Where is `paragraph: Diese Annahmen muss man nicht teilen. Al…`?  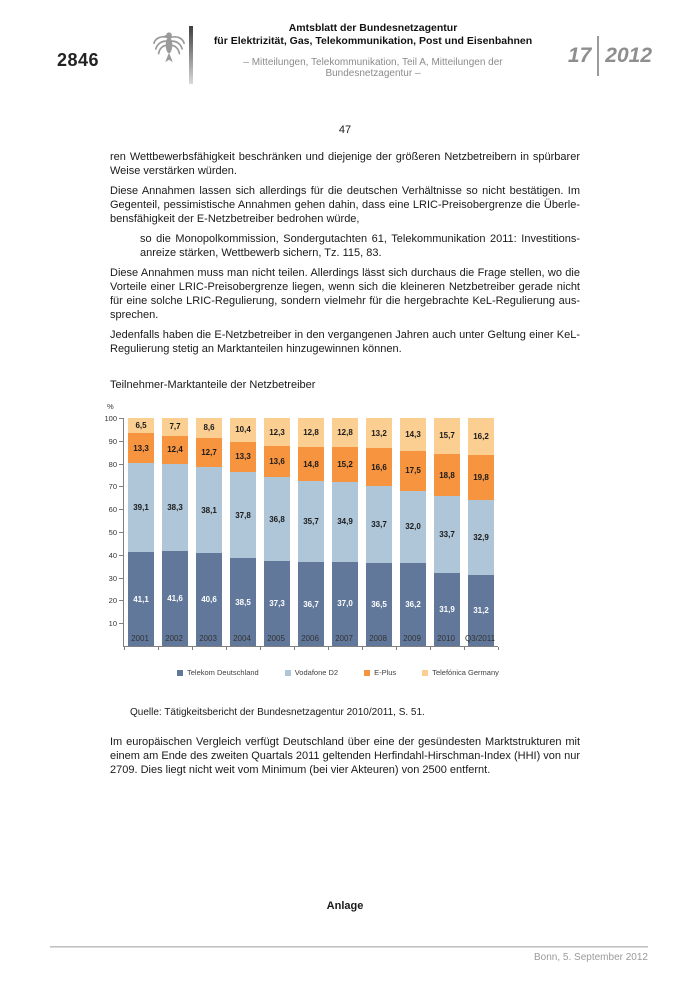 paragraph: Diese Annahmen muss man nicht teilen. Al… is located at coordinates (345, 294).